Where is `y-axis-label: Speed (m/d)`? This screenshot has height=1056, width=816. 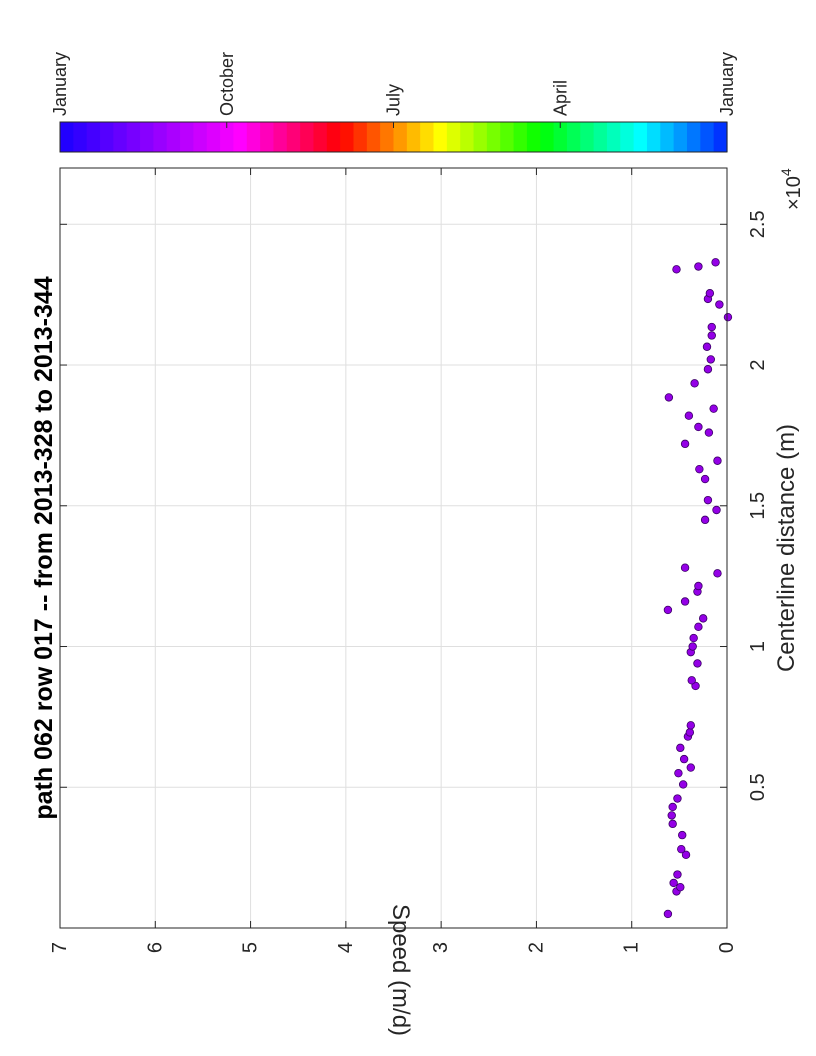 y-axis-label: Speed (m/d) is located at coordinates (400, 970).